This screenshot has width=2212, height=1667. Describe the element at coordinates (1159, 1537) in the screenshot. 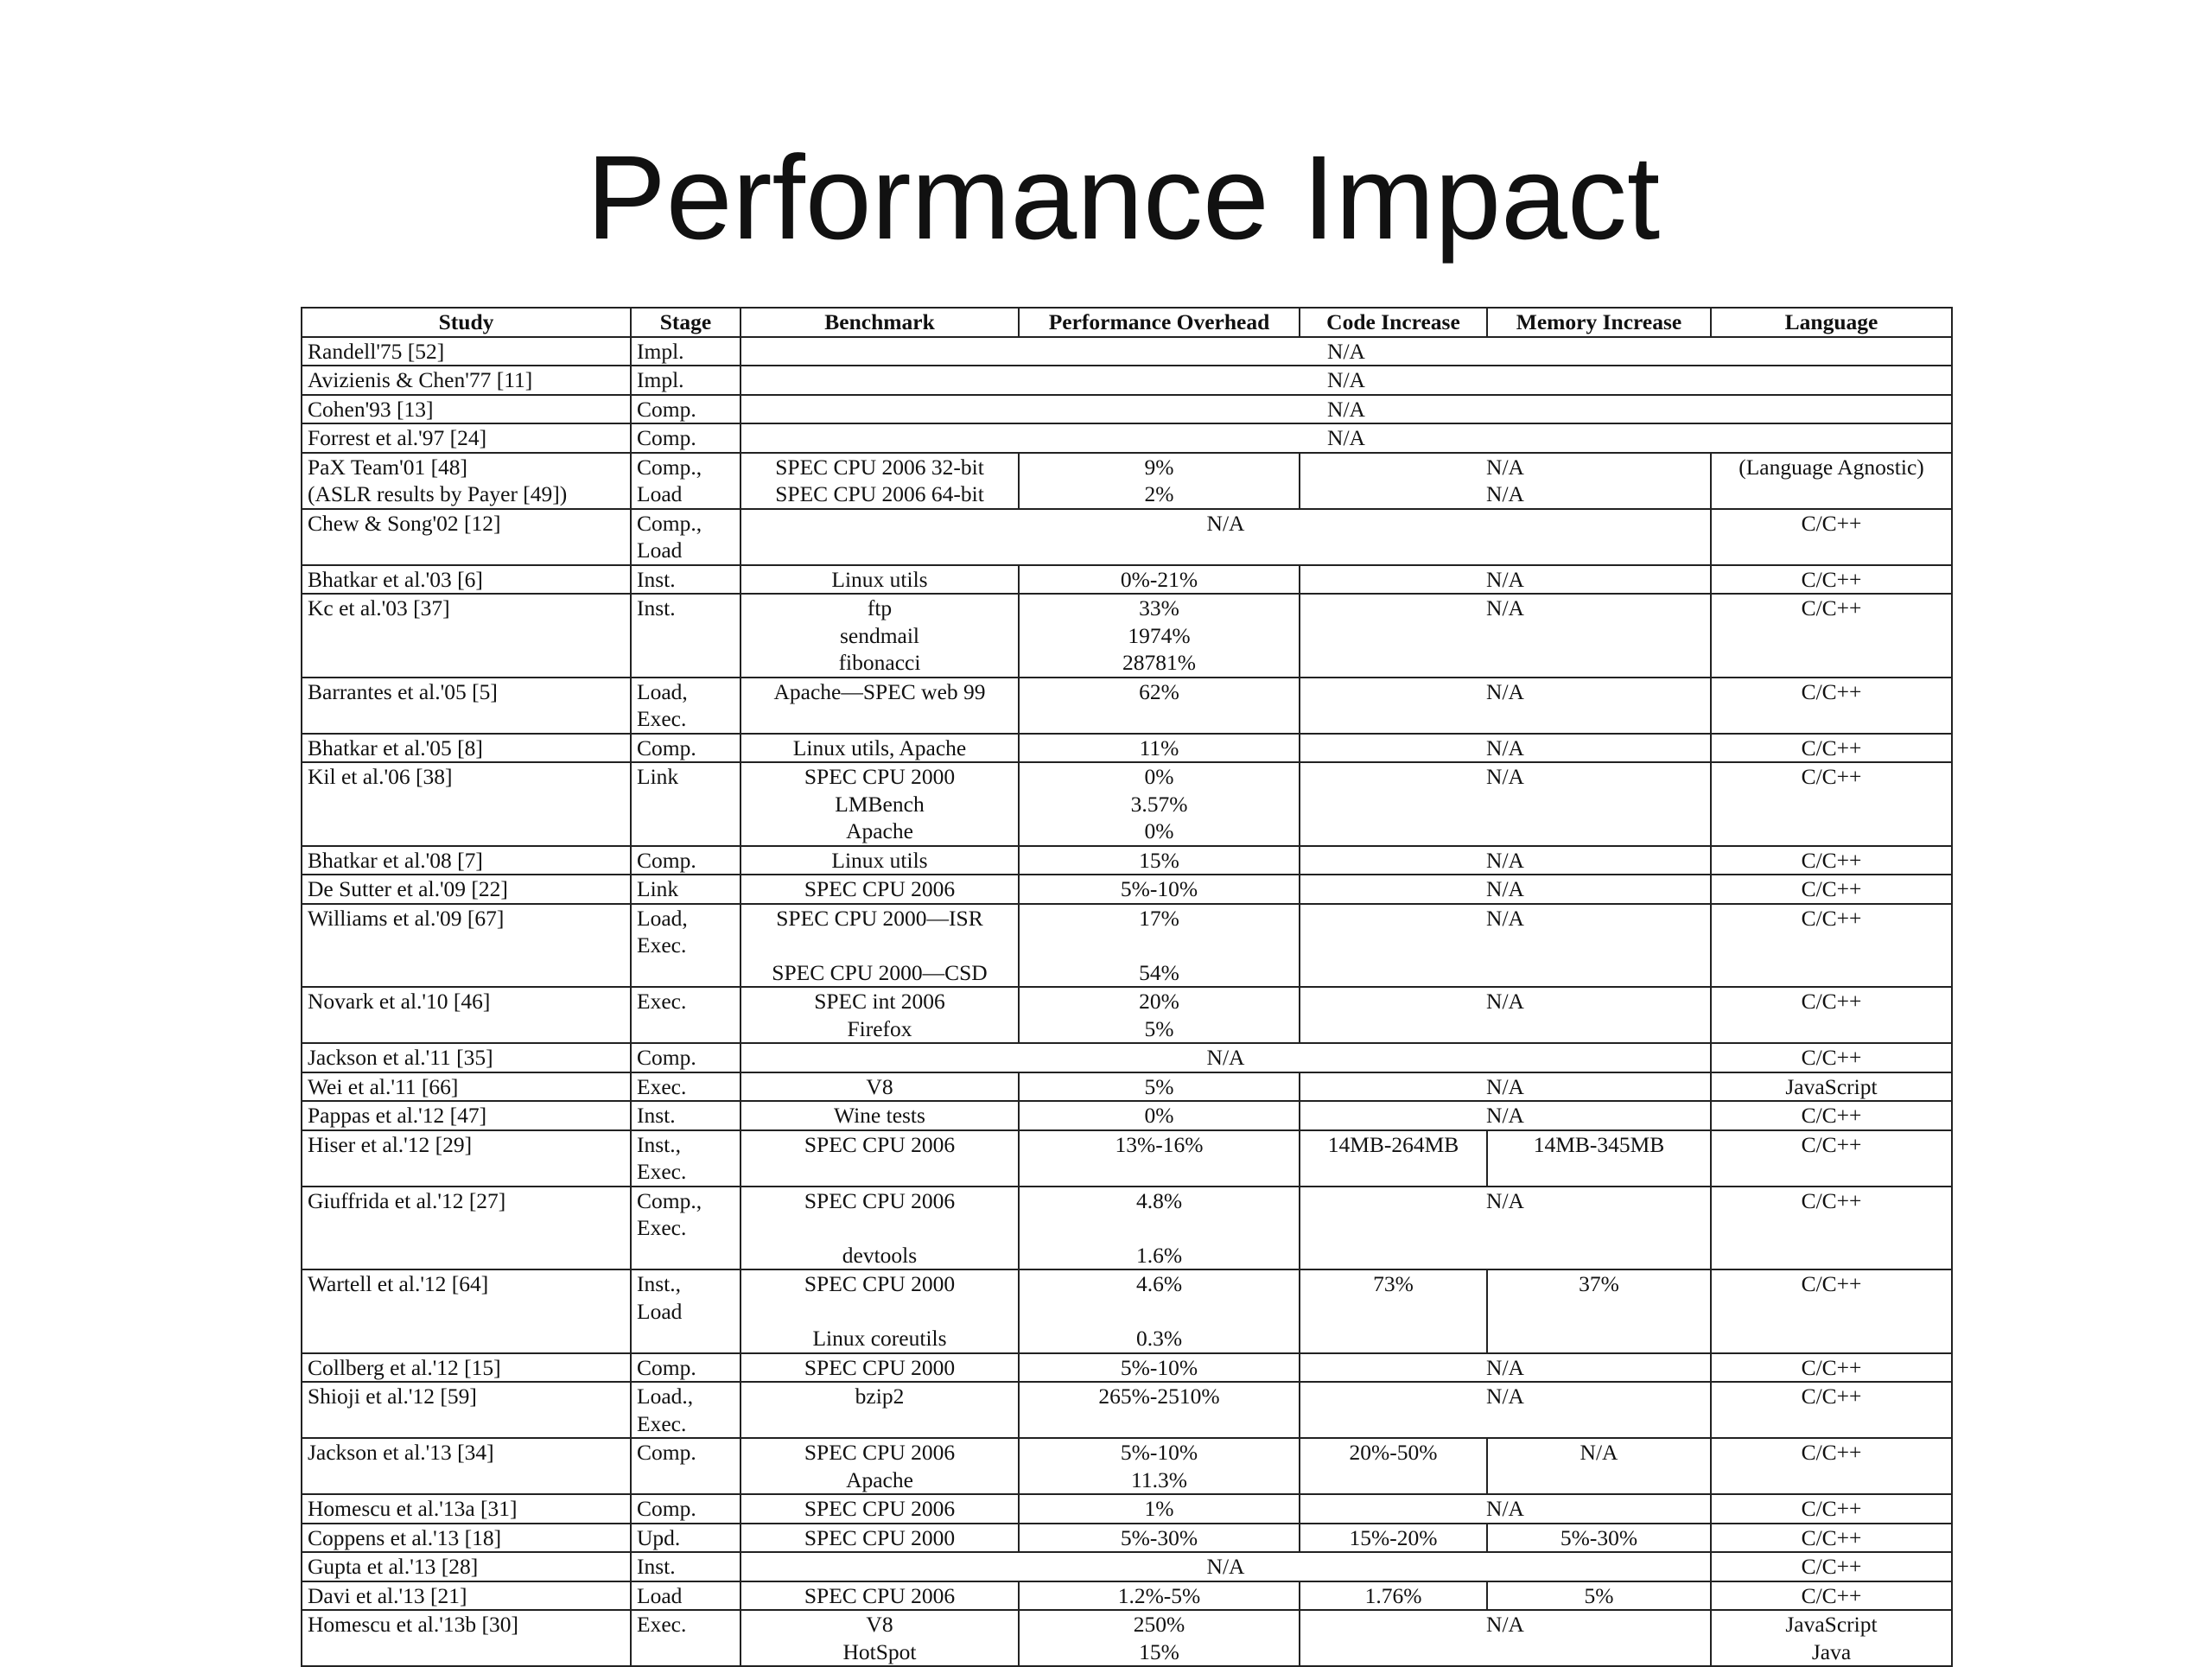

I see `cell-performance-overhead: 5%-30%` at that location.